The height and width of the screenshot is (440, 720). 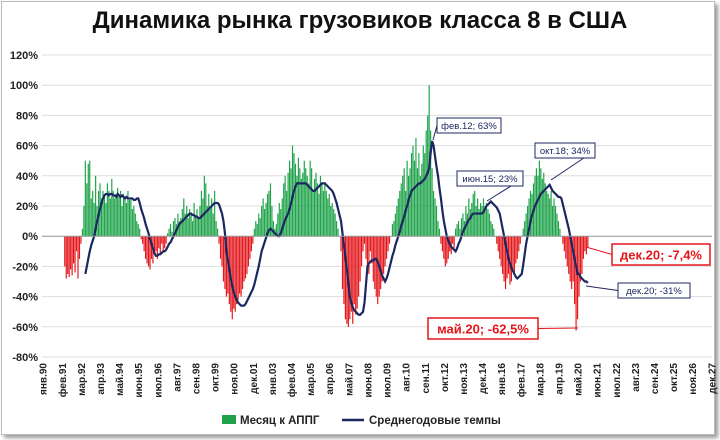 What do you see at coordinates (360, 20) in the screenshot?
I see `chart-title: Динамика рынка грузовиков класса 8 в США` at bounding box center [360, 20].